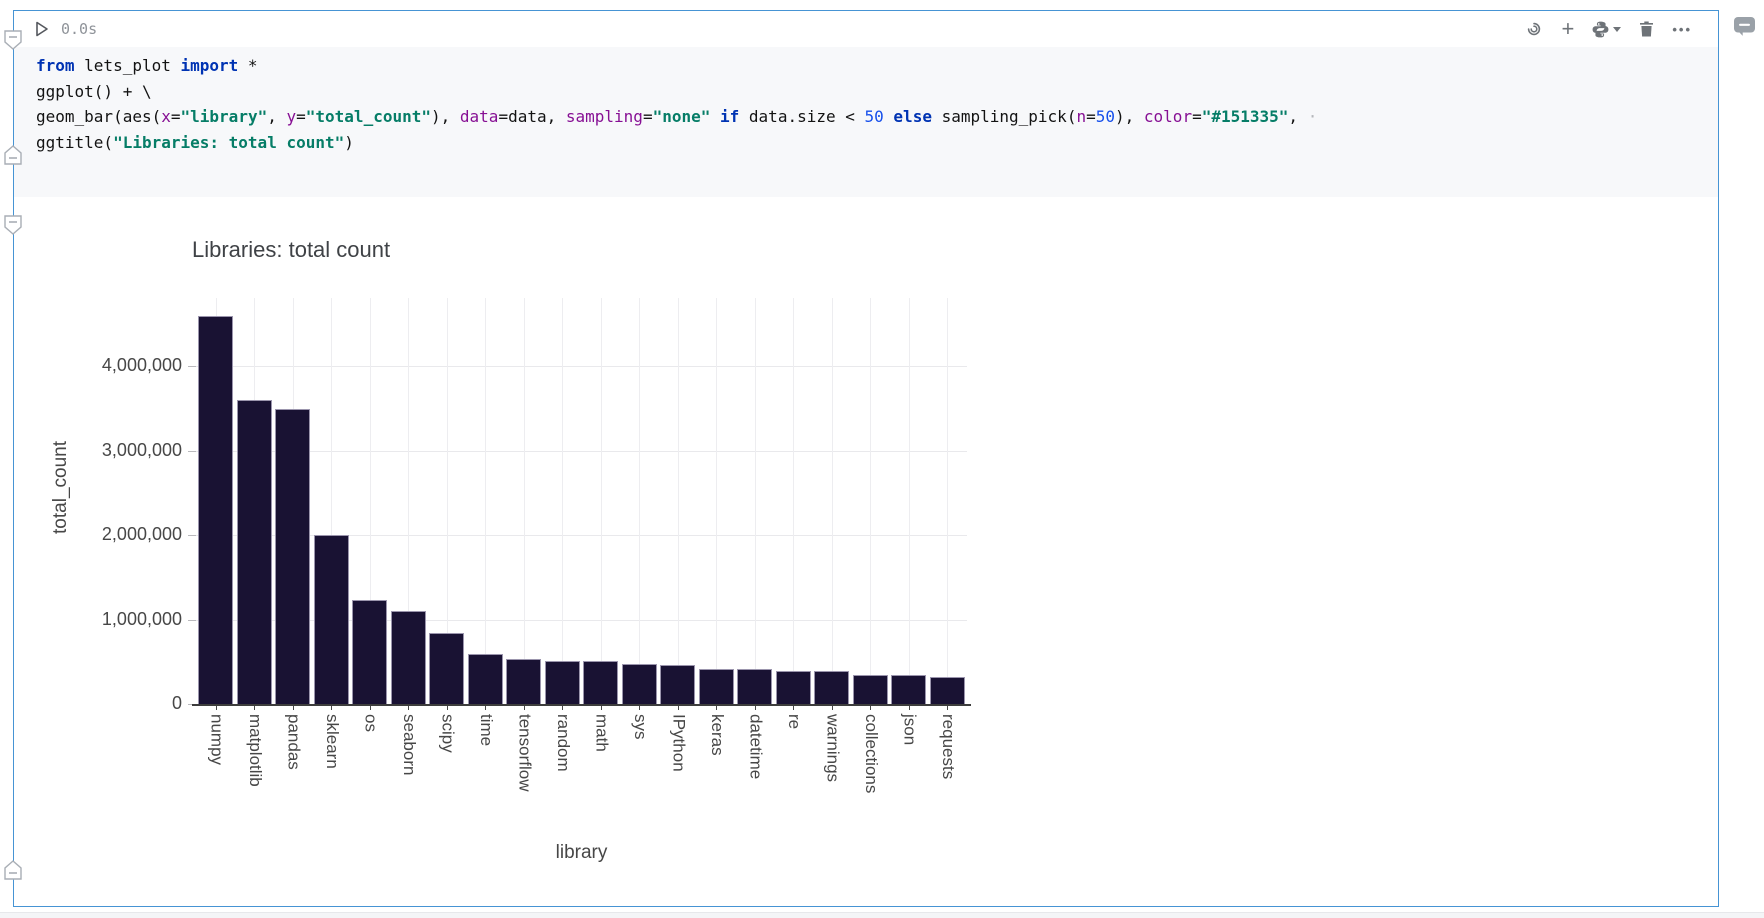 The image size is (1764, 918). Describe the element at coordinates (79, 29) in the screenshot. I see `execution-time: 0.0s` at that location.